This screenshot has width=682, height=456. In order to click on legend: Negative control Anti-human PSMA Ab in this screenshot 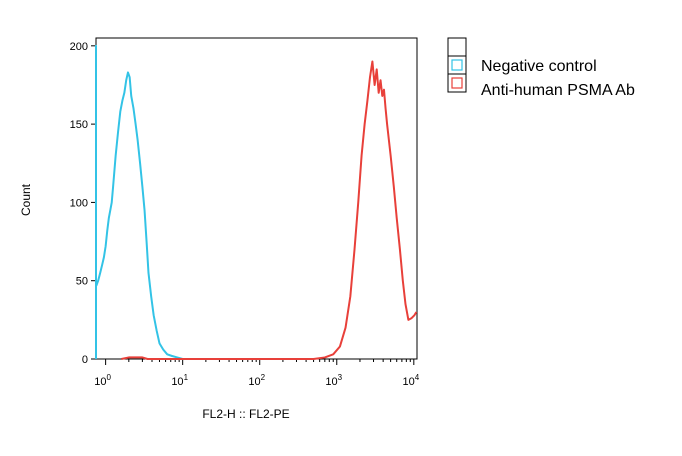, I will do `click(541, 68)`.